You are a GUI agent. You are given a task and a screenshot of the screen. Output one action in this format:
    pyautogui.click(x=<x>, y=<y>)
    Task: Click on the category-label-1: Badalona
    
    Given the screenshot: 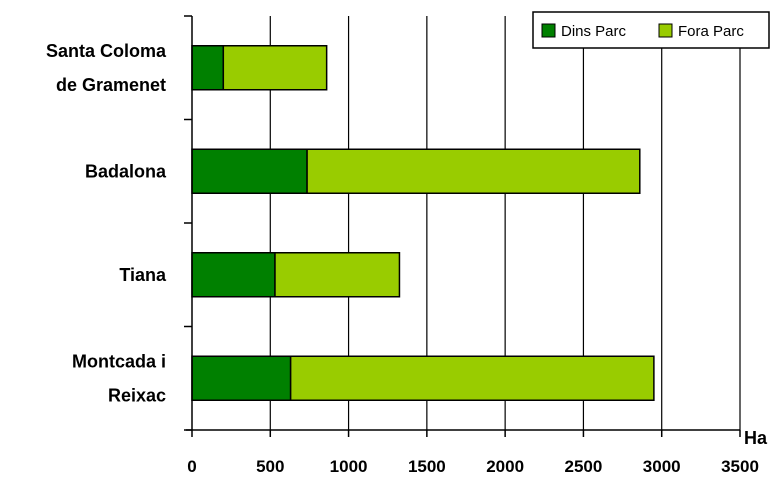 What is the action you would take?
    pyautogui.click(x=126, y=171)
    